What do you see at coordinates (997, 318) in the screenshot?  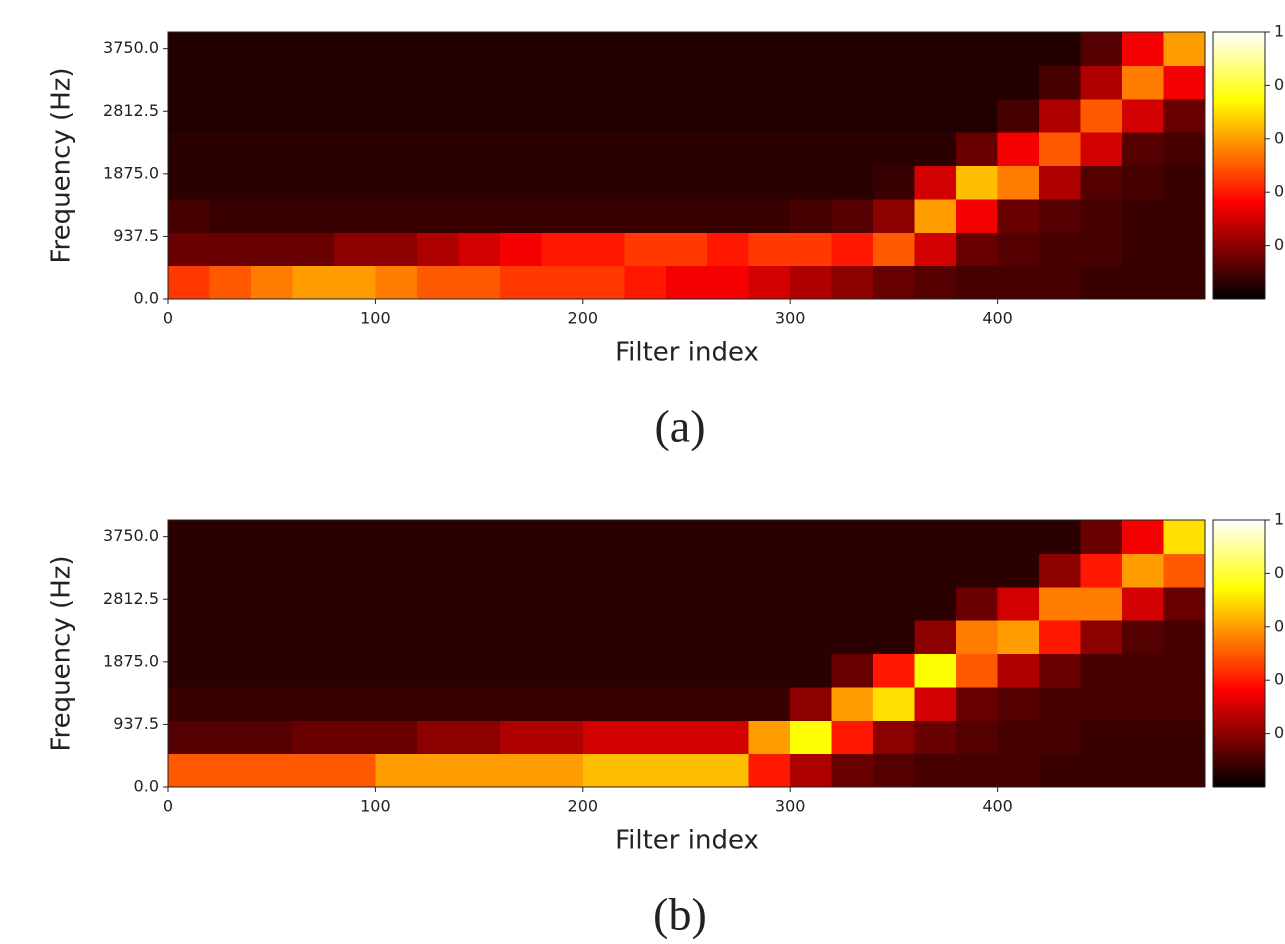 I see `x-tick-label: 400` at bounding box center [997, 318].